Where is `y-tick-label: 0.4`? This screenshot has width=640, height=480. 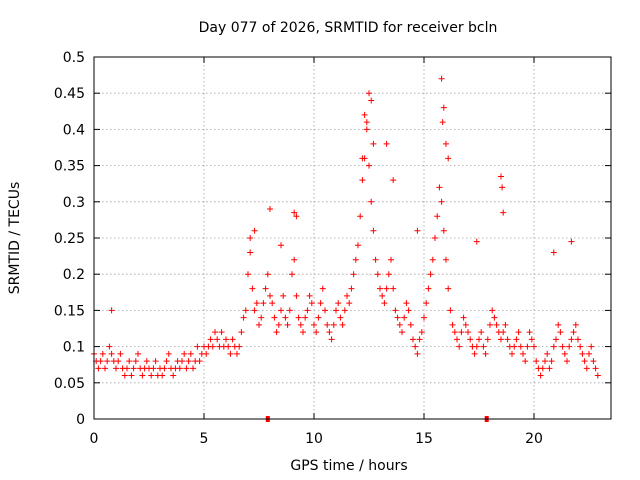 y-tick-label: 0.4 is located at coordinates (74, 130).